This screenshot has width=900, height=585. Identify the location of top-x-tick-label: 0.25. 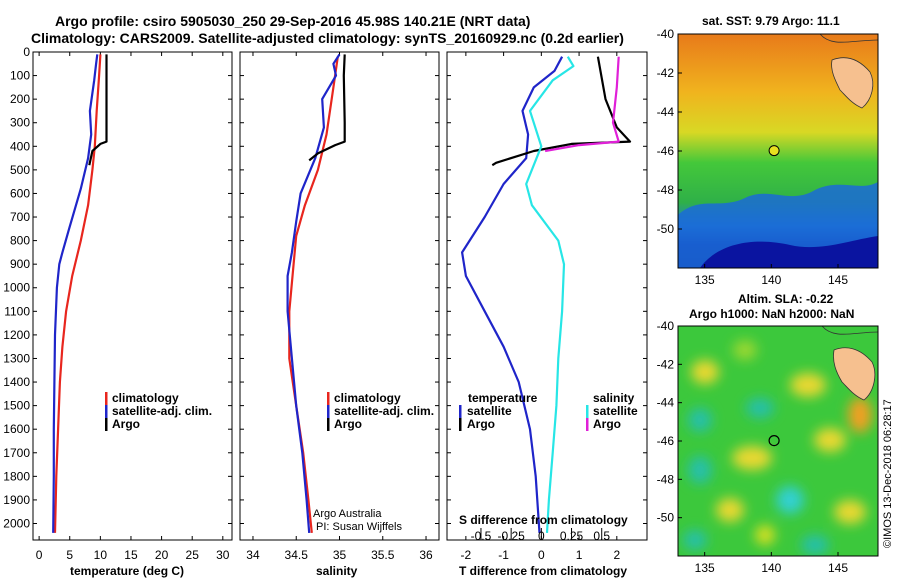
(572, 536).